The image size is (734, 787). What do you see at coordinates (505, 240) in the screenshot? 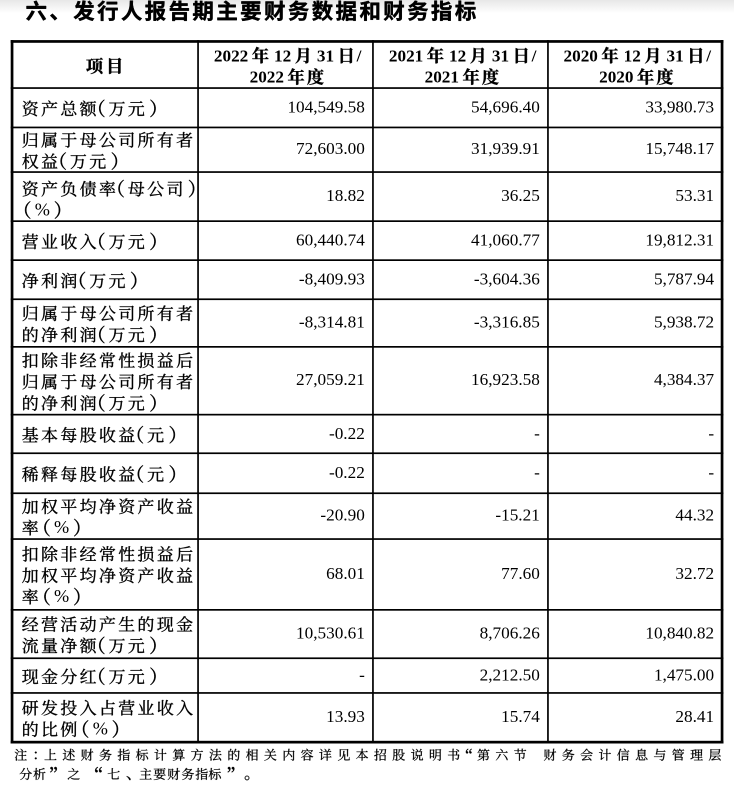
I see `svg-text: 41,060.77` at bounding box center [505, 240].